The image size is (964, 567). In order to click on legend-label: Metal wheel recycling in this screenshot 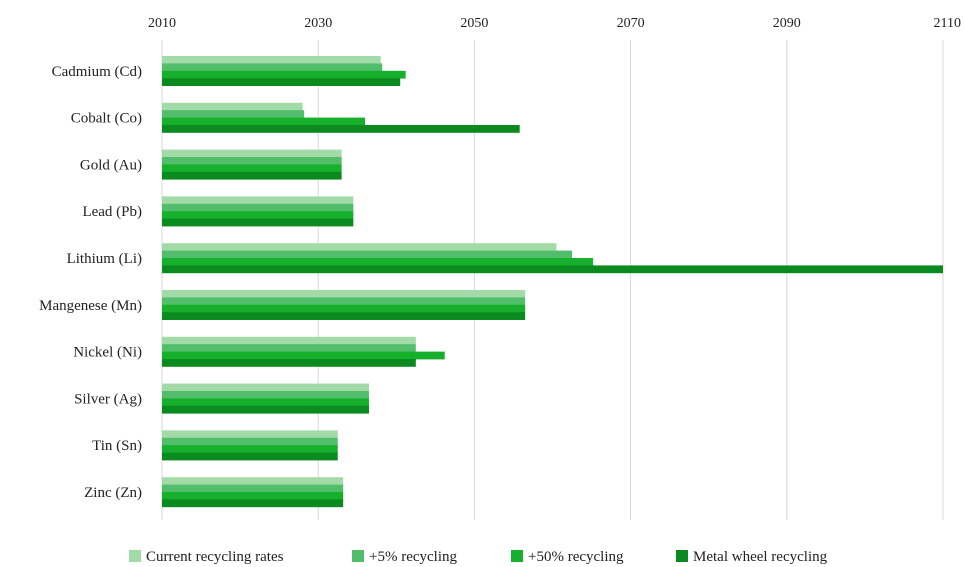, I will do `click(760, 557)`.